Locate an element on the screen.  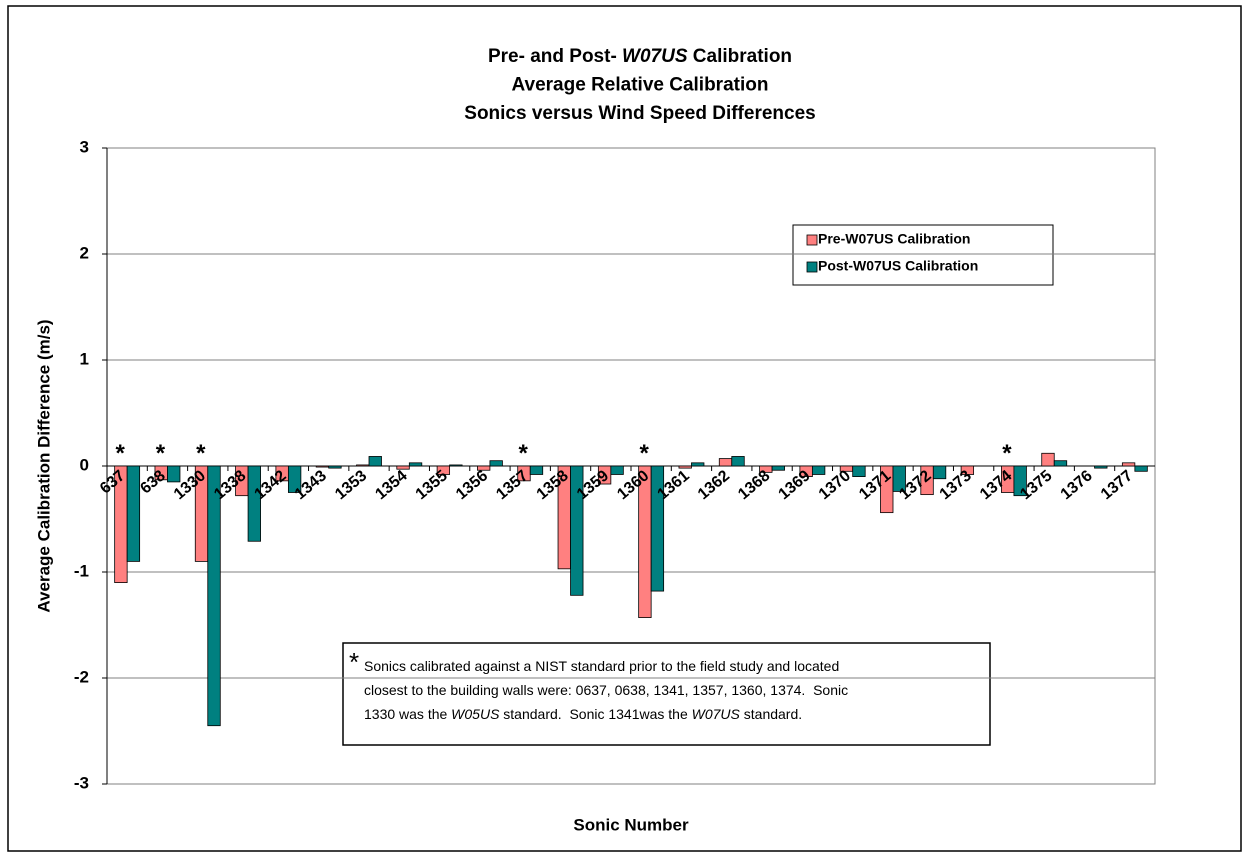
legend is located at coordinates (923, 255).